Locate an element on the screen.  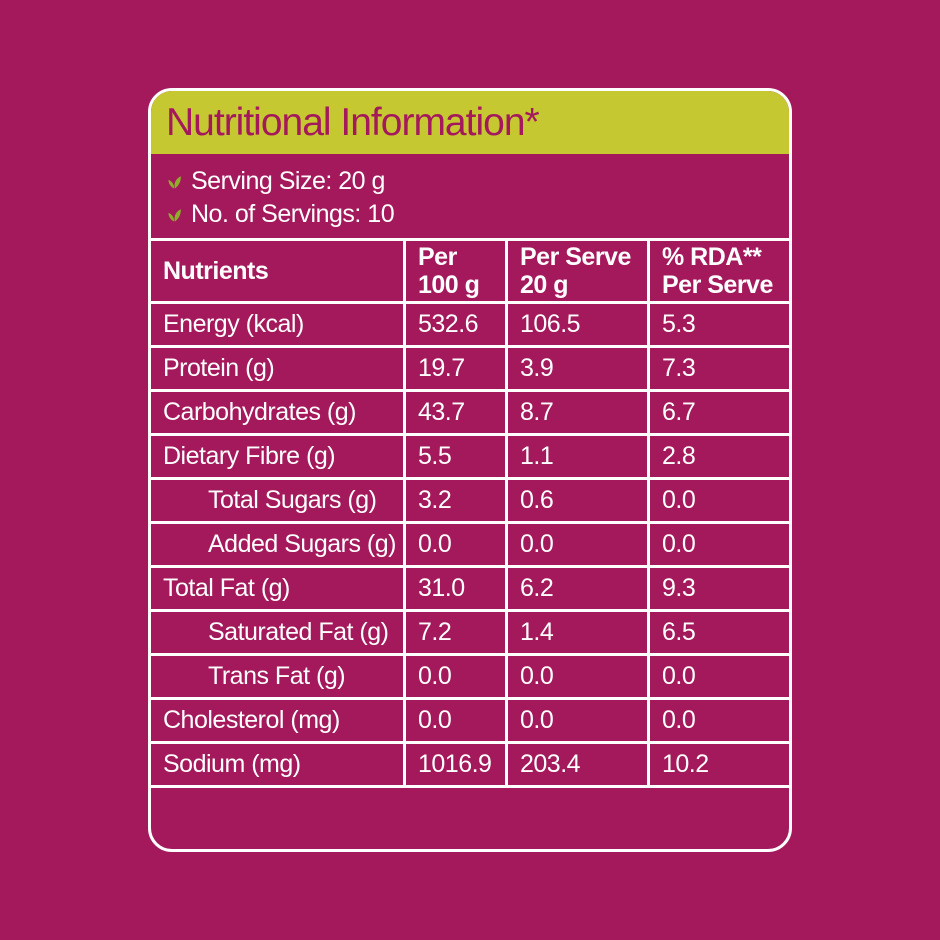
per-100g-cell: 5.5 is located at coordinates (454, 456).